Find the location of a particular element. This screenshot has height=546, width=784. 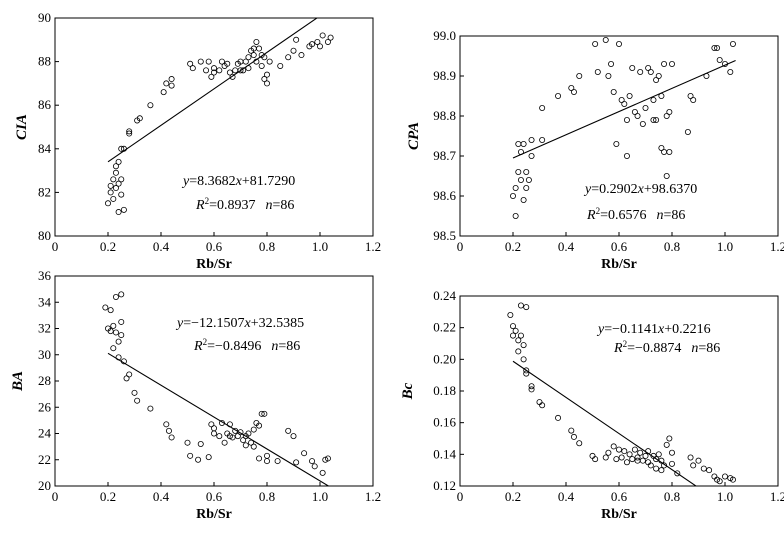

y-tick-label: 0.12 is located at coordinates (444, 485).